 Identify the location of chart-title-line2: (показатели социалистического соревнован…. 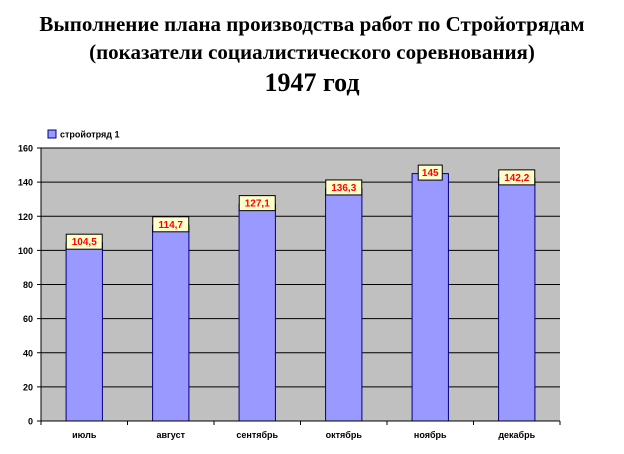
(312, 52).